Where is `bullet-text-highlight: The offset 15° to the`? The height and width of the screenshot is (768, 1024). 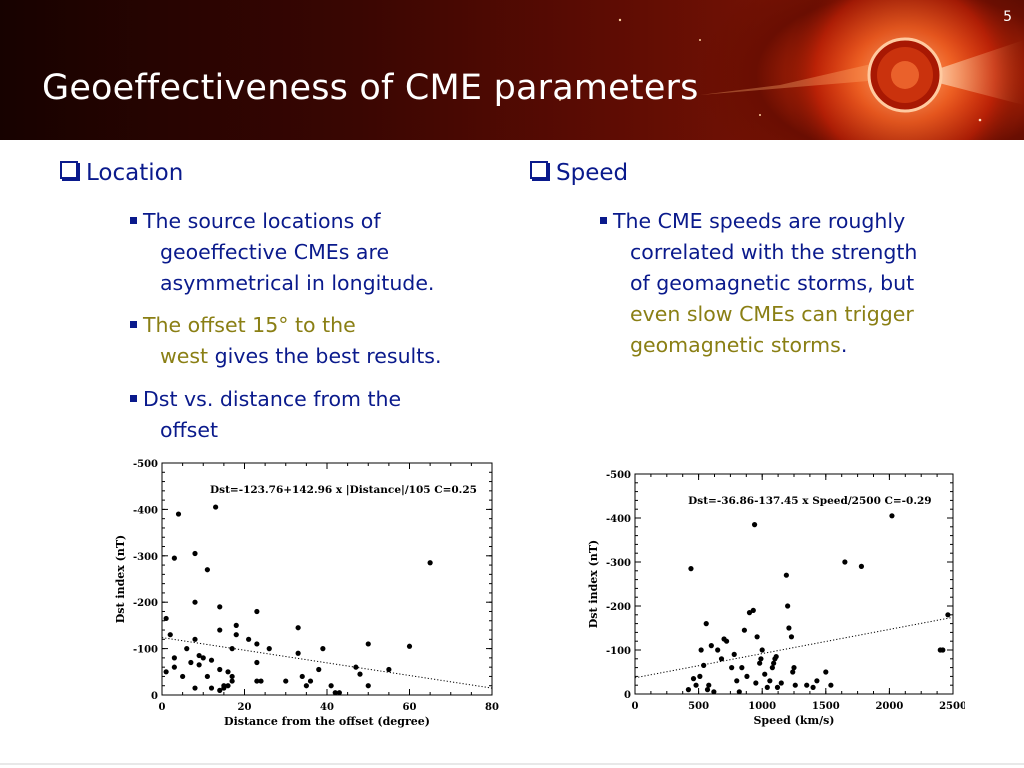
bullet-text-highlight: The offset 15° to the is located at coordinates (249, 325).